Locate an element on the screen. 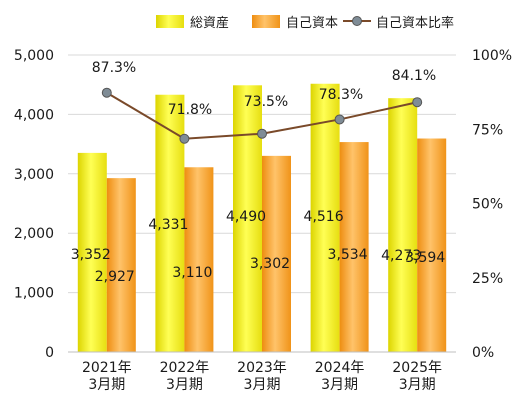 This screenshot has width=520, height=416. data-label-equity-ratio: 87.3% is located at coordinates (114, 68).